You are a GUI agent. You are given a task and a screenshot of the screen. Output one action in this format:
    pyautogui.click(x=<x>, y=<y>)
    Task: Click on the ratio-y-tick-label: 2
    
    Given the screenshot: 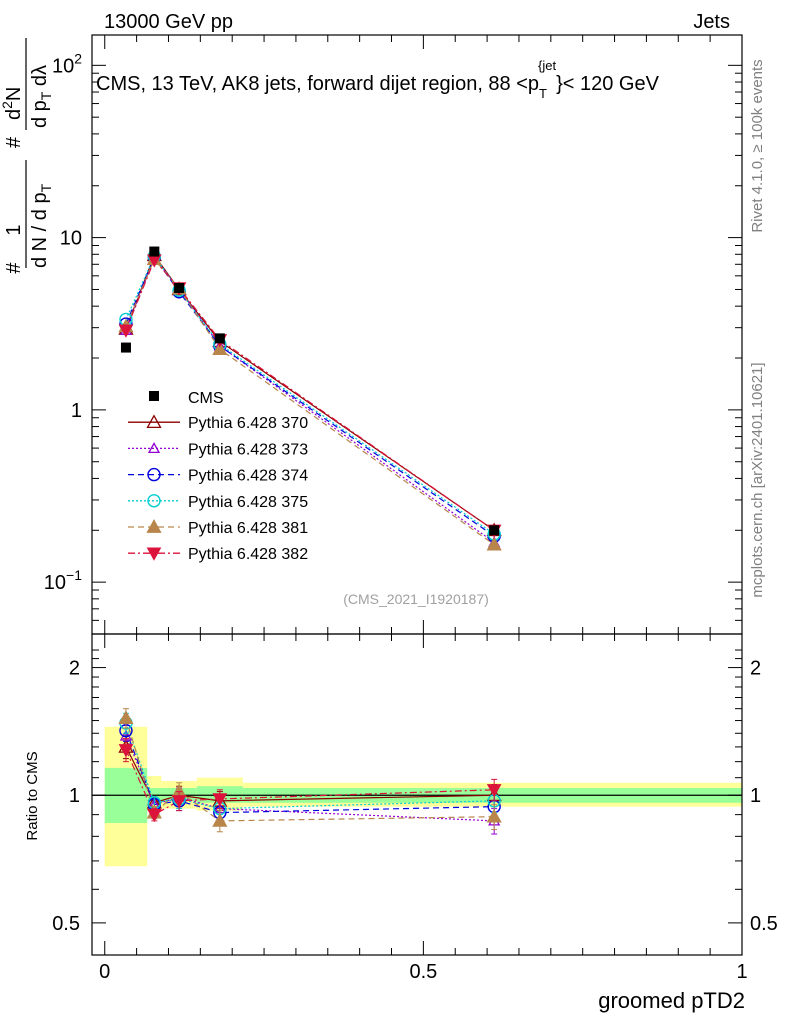 What is the action you would take?
    pyautogui.click(x=74, y=669)
    